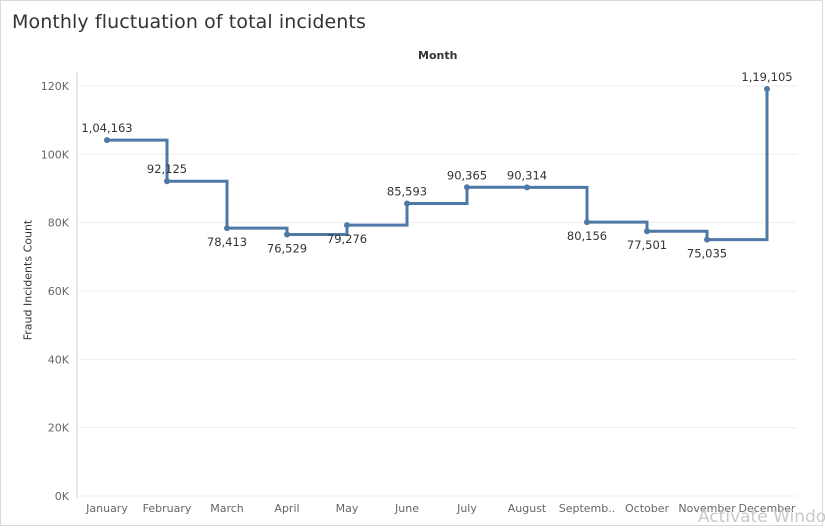  What do you see at coordinates (707, 508) in the screenshot?
I see `x-tick-label: November` at bounding box center [707, 508].